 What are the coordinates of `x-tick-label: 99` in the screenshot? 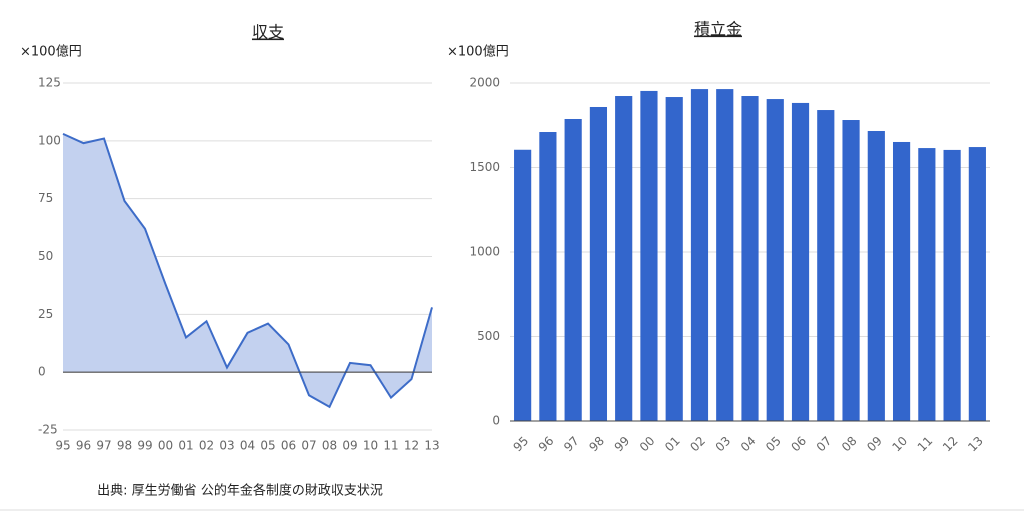 It's located at (144, 446).